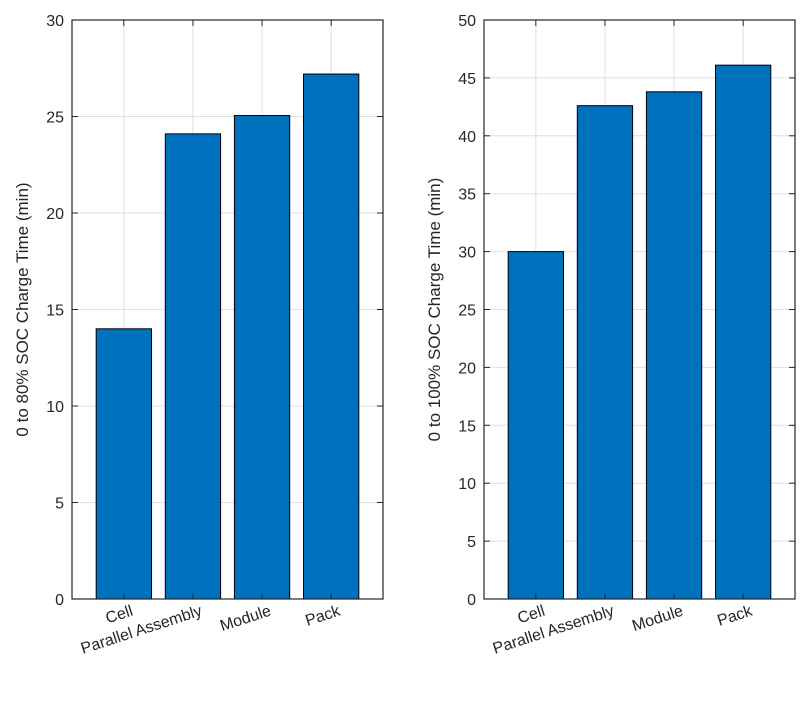 The image size is (800, 703). What do you see at coordinates (467, 137) in the screenshot?
I see `y-tick-label: 40` at bounding box center [467, 137].